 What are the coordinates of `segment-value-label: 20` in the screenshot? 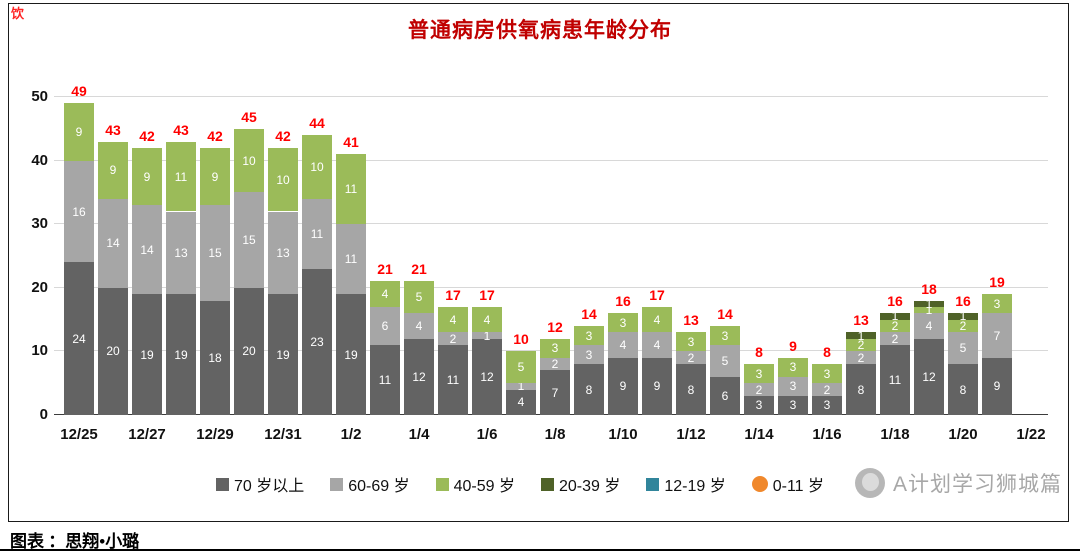 It's located at (249, 351).